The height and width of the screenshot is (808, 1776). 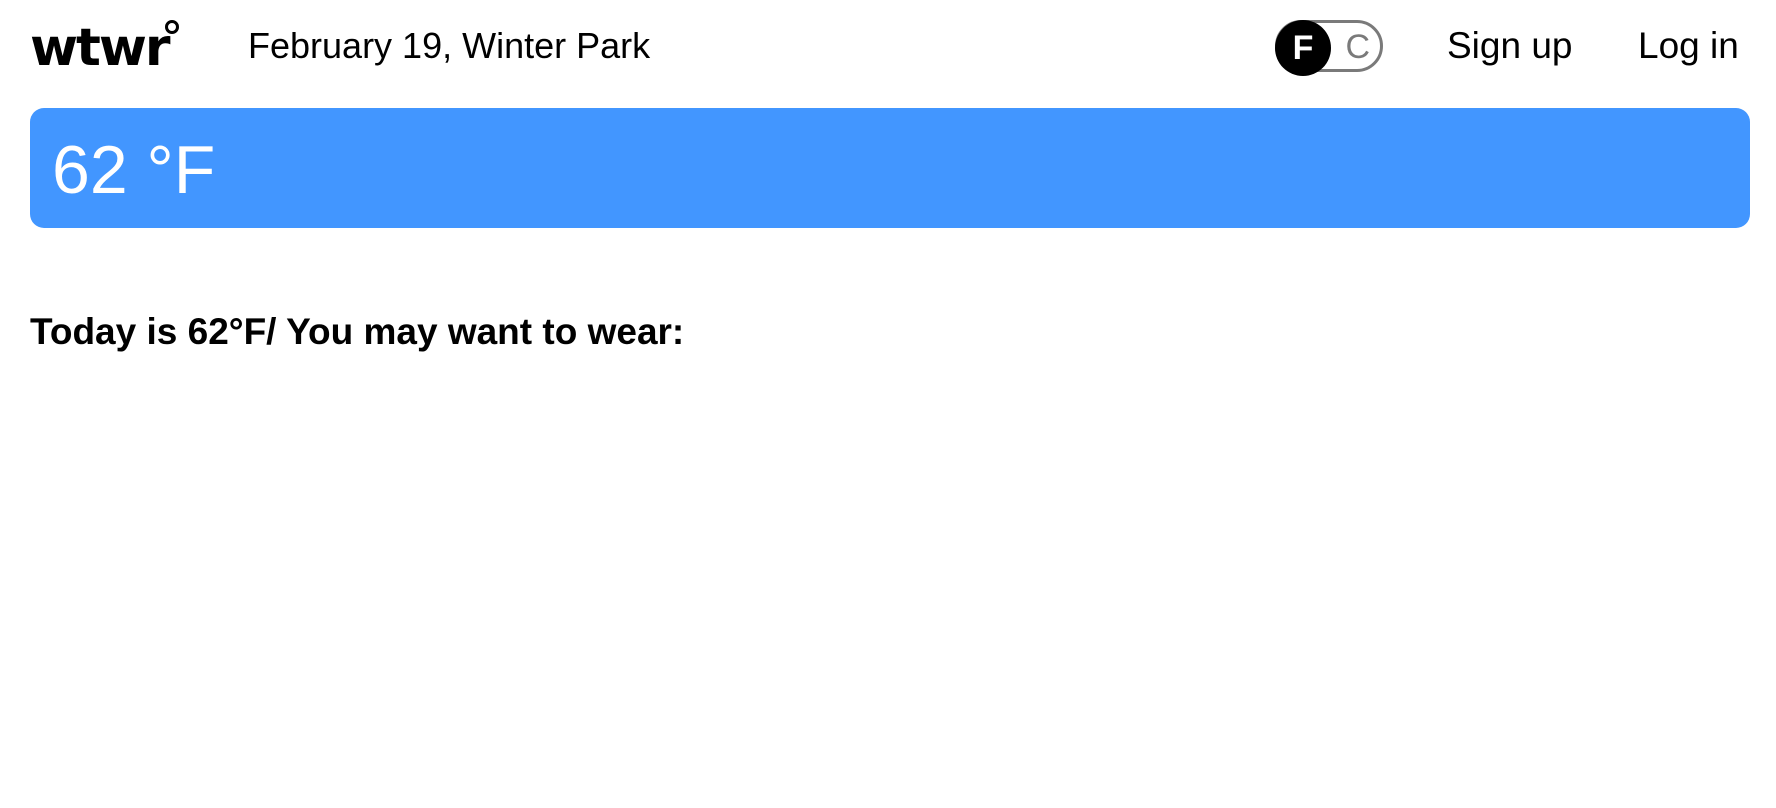 What do you see at coordinates (890, 168) in the screenshot?
I see `weather-card: 62 °F` at bounding box center [890, 168].